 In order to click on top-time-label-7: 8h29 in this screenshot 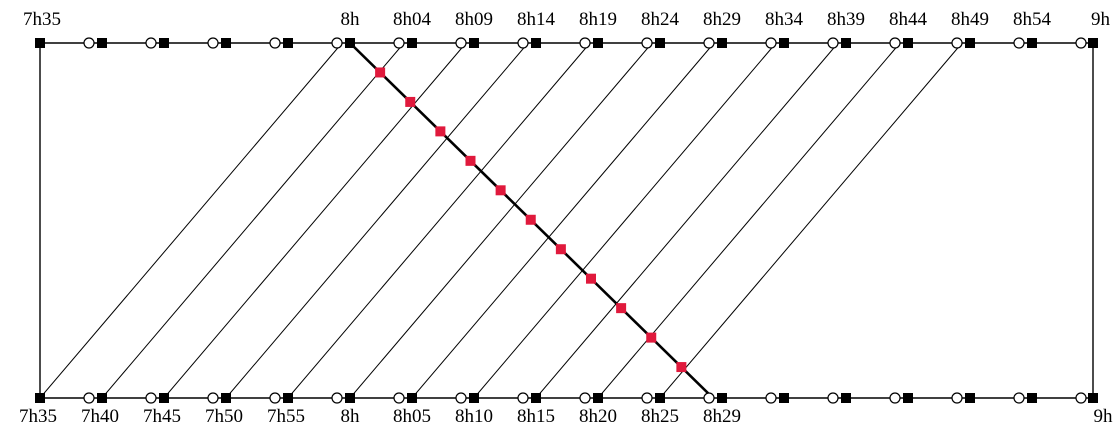, I will do `click(722, 19)`.